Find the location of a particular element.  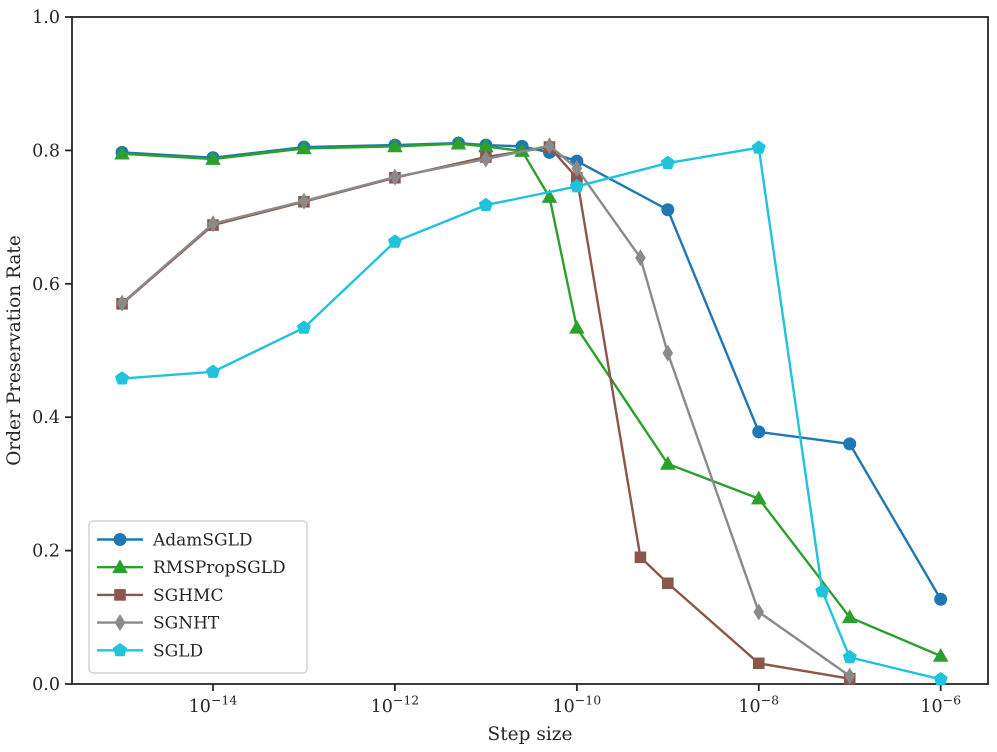

y-tick-label: 0.2 is located at coordinates (46, 552).